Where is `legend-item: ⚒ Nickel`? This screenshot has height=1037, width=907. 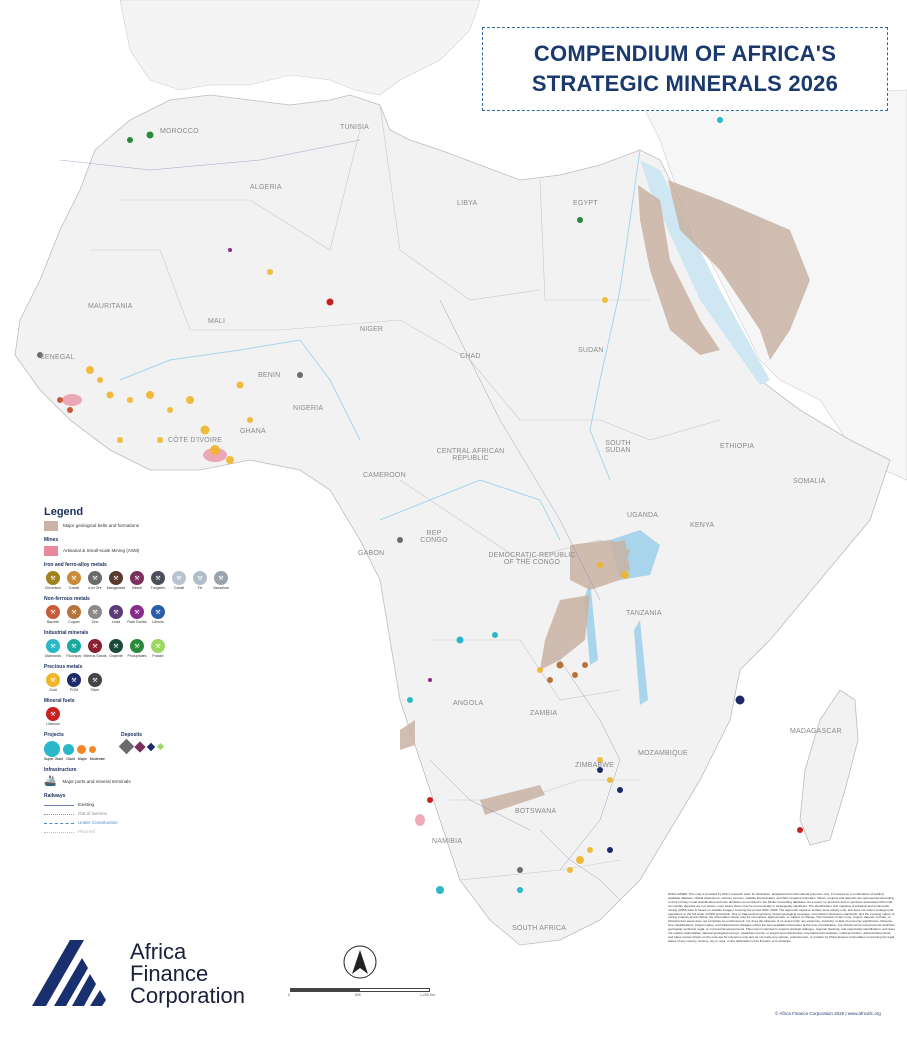 legend-item: ⚒ Nickel is located at coordinates (137, 580).